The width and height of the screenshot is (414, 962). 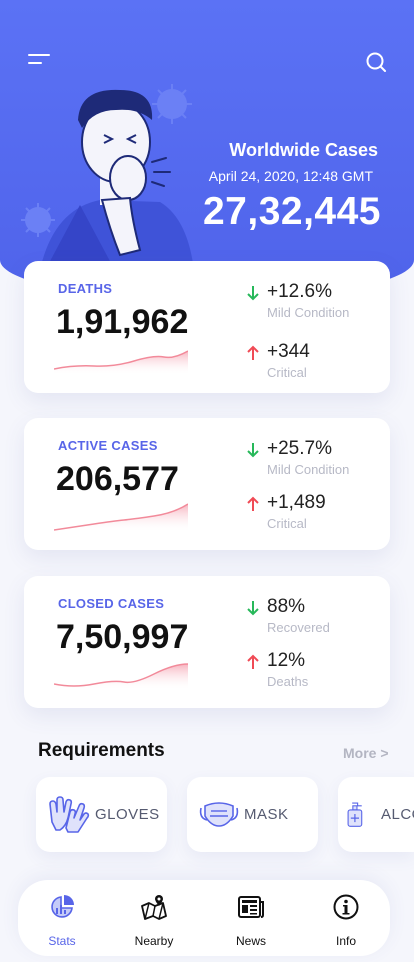 I want to click on worldwide-cases-title: Worldwide Cases, so click(x=303, y=150).